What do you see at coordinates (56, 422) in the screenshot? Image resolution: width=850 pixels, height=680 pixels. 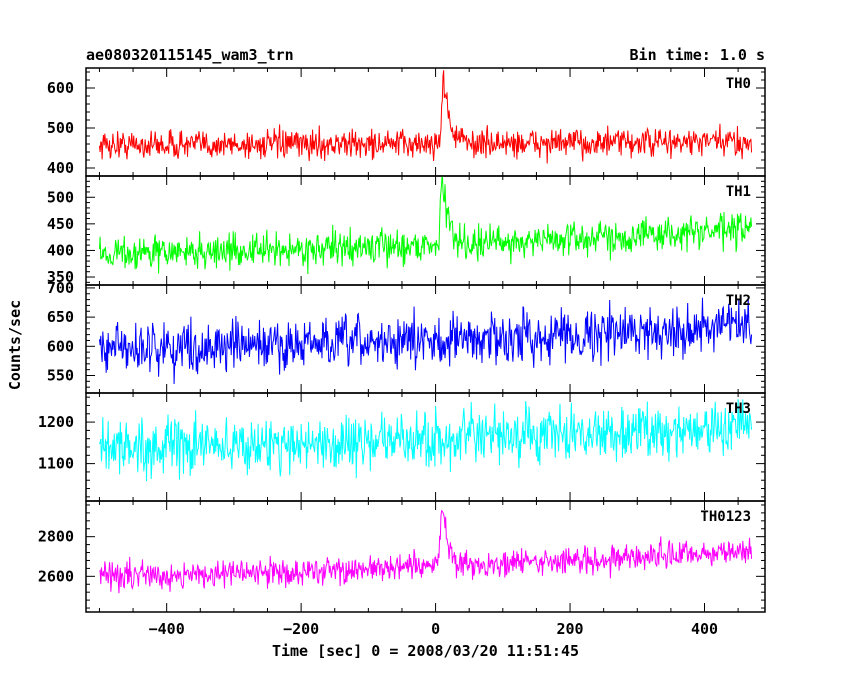 I see `panel-th3-ytick-label: 1200` at bounding box center [56, 422].